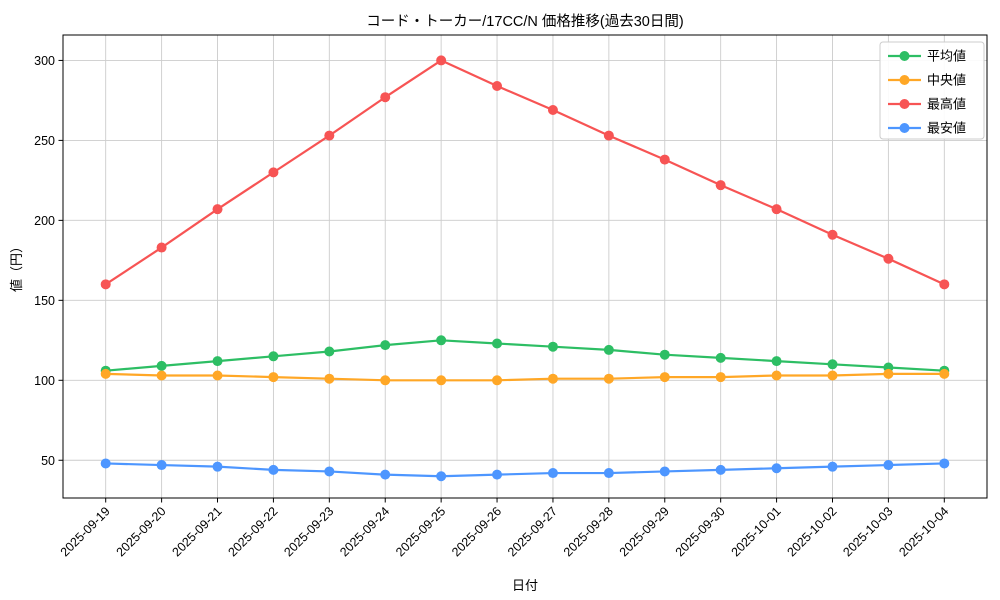  Describe the element at coordinates (364, 531) in the screenshot. I see `x-tick-label: 2025-09-24` at that location.